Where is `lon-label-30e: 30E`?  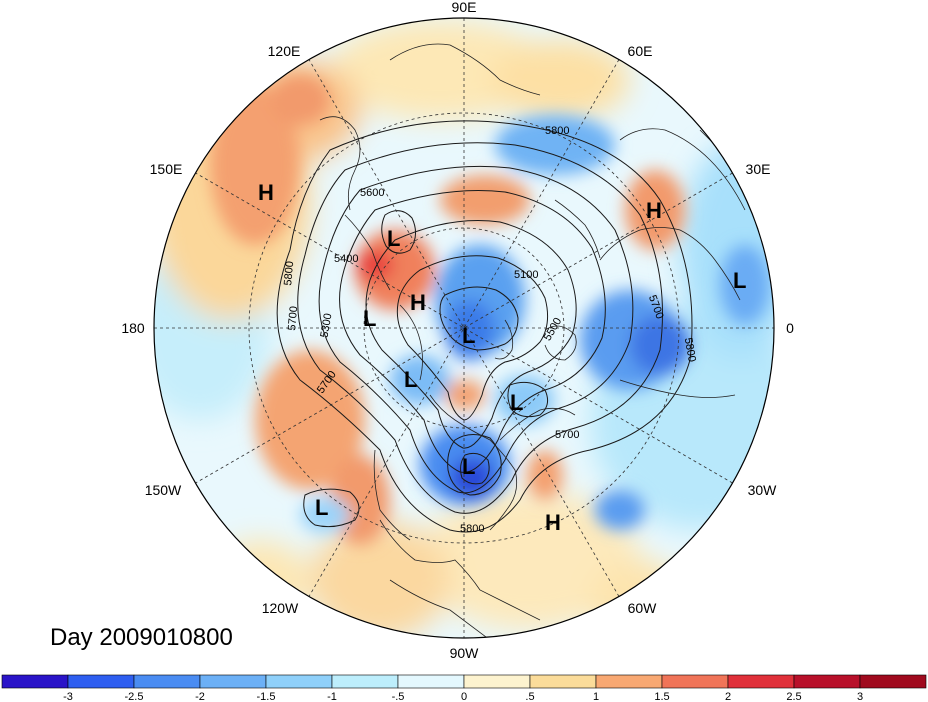 lon-label-30e: 30E is located at coordinates (758, 169).